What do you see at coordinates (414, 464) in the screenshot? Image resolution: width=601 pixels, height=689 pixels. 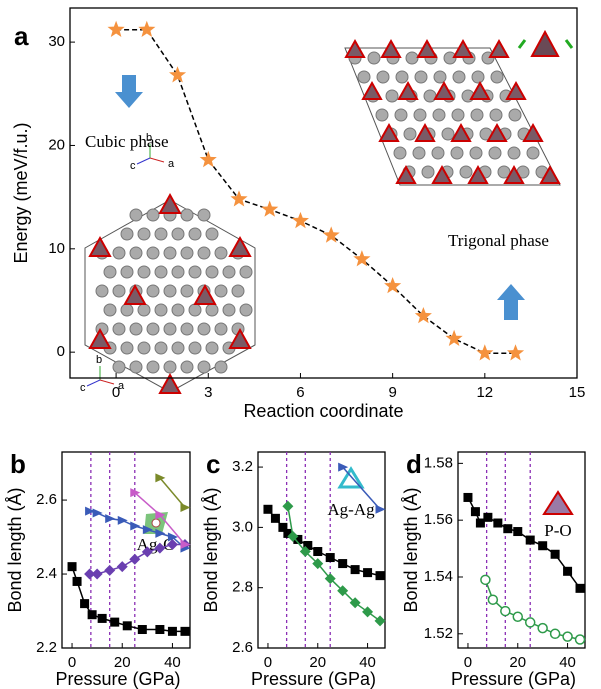 I see `panel-label: d` at bounding box center [414, 464].